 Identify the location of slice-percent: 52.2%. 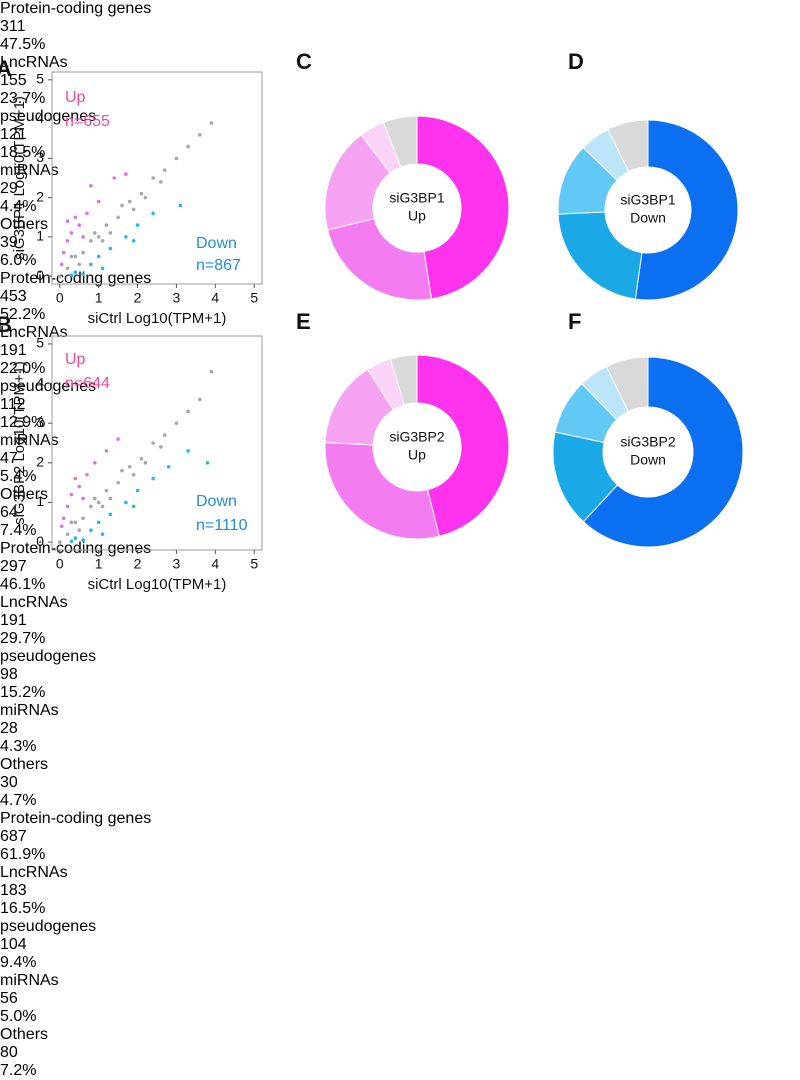
(23, 314).